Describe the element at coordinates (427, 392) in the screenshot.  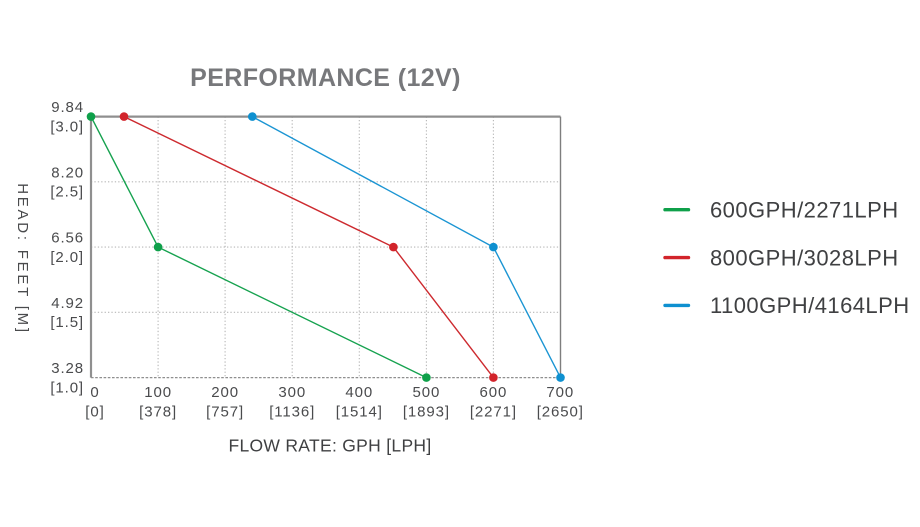
I see `svg-text: 500` at that location.